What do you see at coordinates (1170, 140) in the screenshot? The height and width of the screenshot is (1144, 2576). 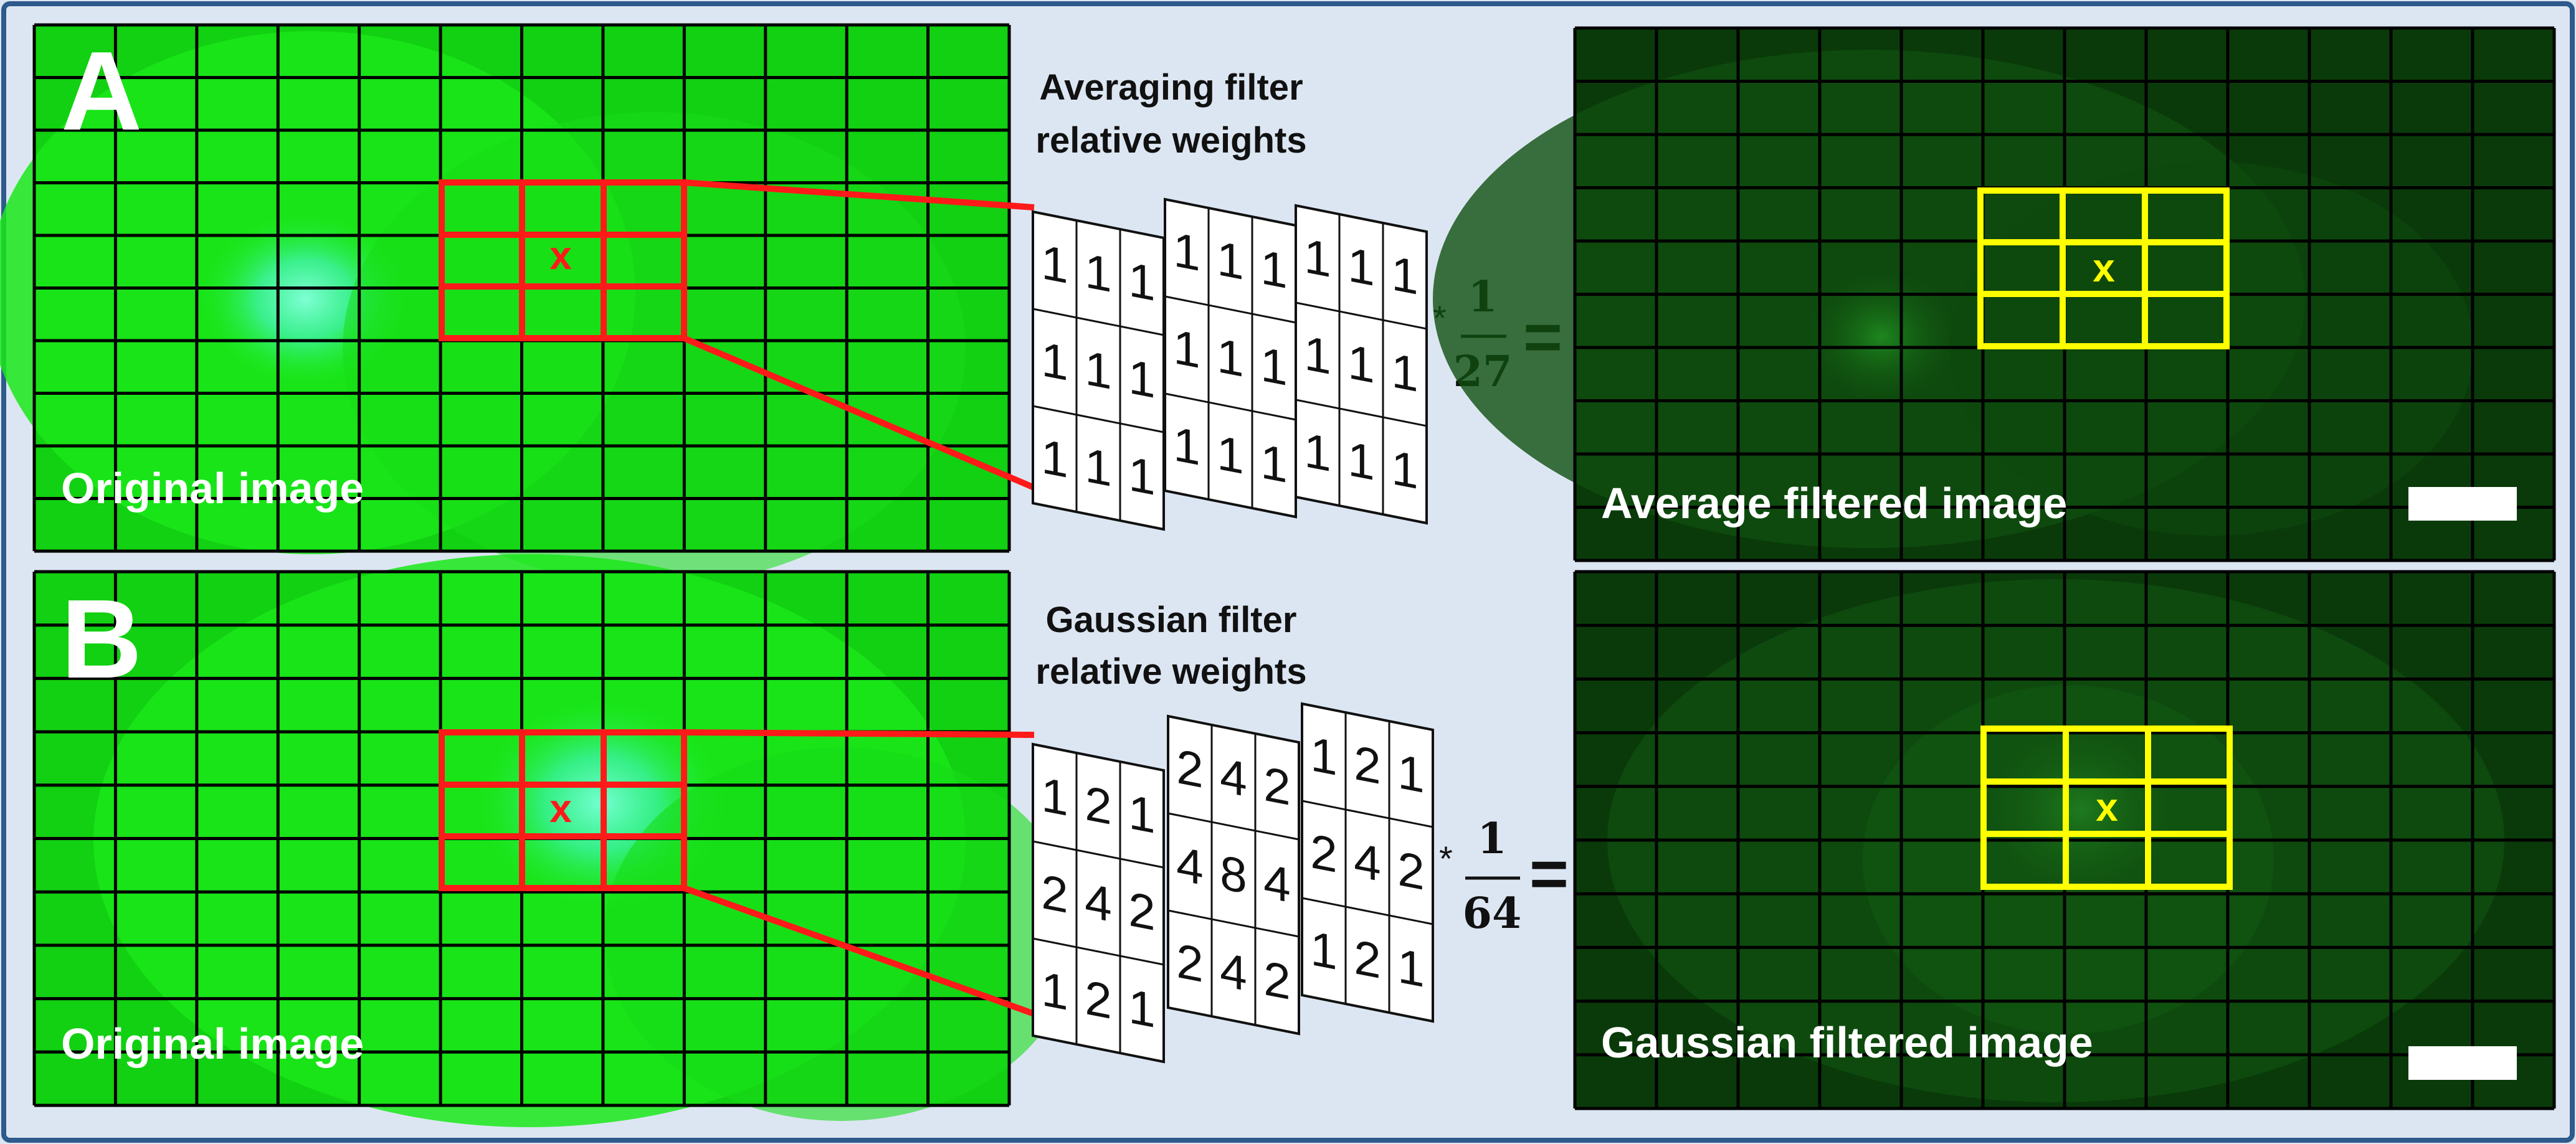 I see `filter-title-a-line2: relative weights` at bounding box center [1170, 140].